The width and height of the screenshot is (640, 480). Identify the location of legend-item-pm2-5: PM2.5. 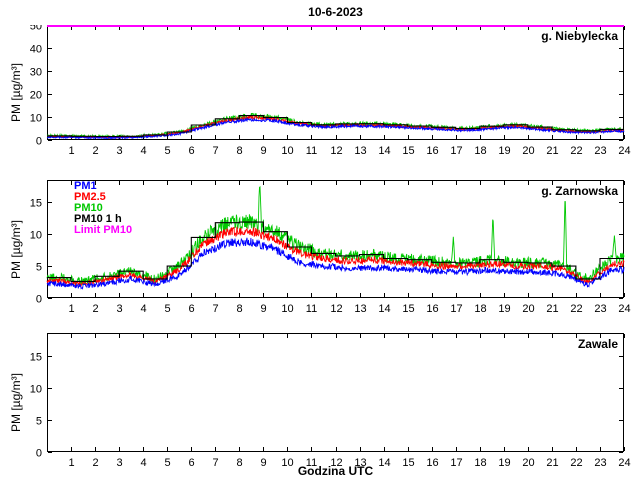
(90, 197).